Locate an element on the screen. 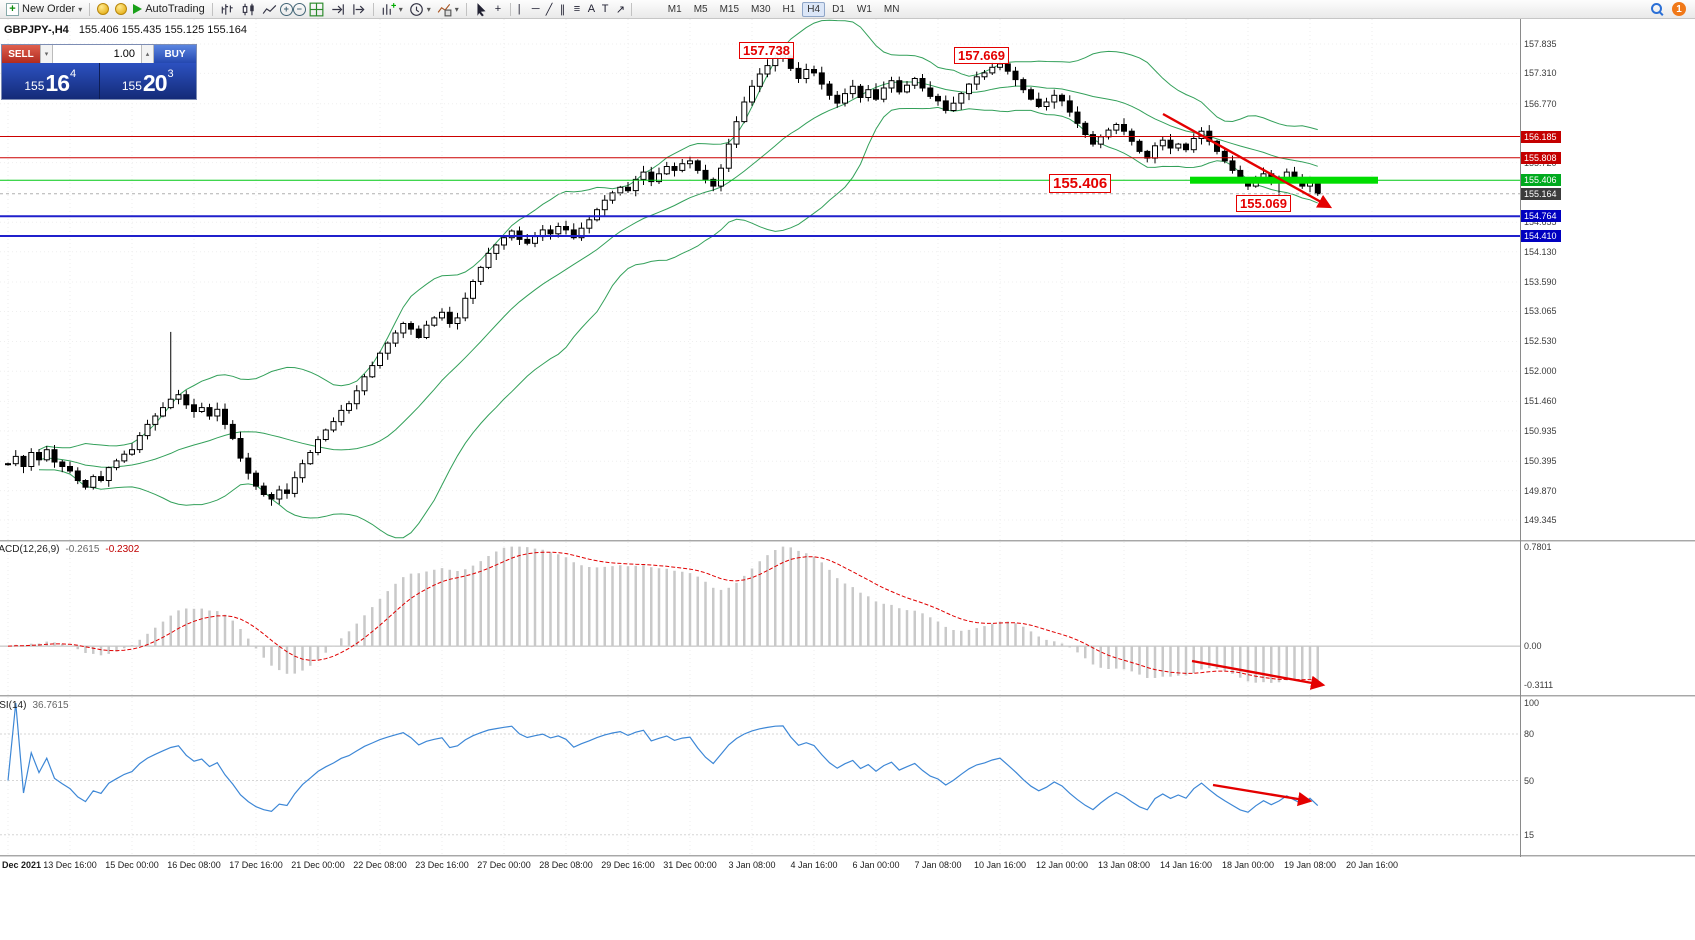  price-axis-label: 152.000 is located at coordinates (1540, 371).